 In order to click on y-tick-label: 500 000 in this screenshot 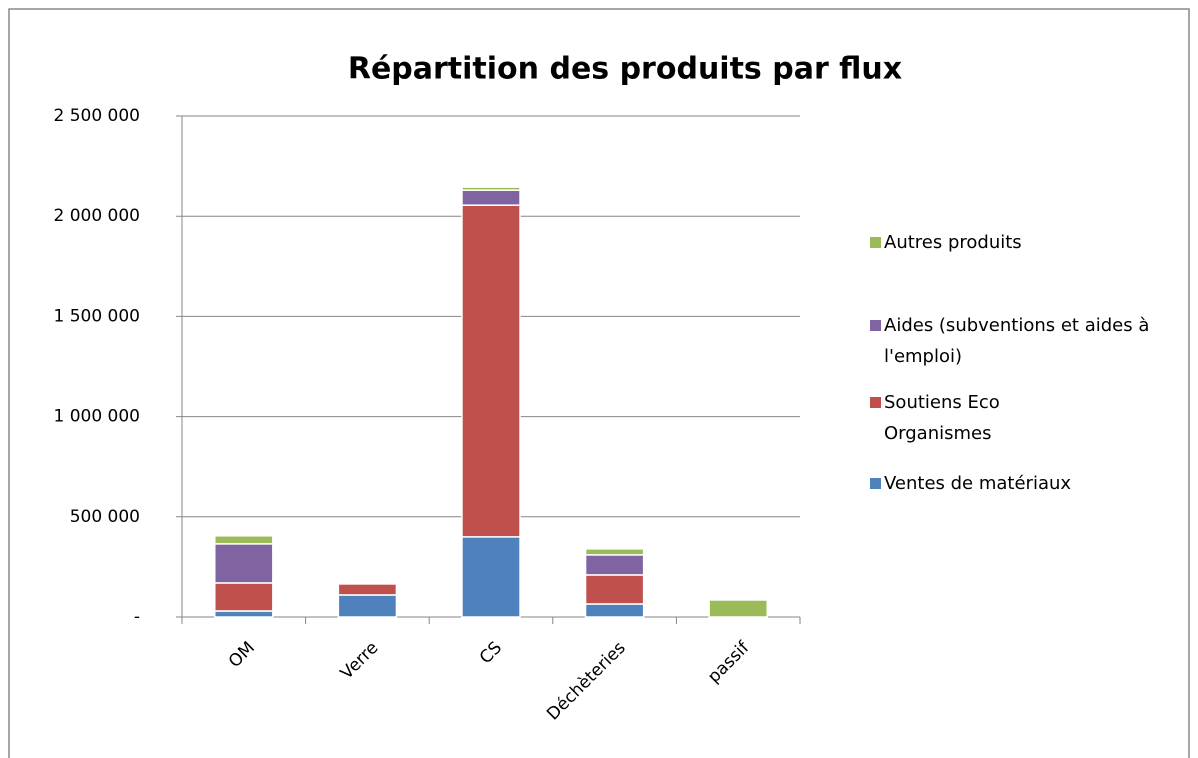, I will do `click(105, 517)`.